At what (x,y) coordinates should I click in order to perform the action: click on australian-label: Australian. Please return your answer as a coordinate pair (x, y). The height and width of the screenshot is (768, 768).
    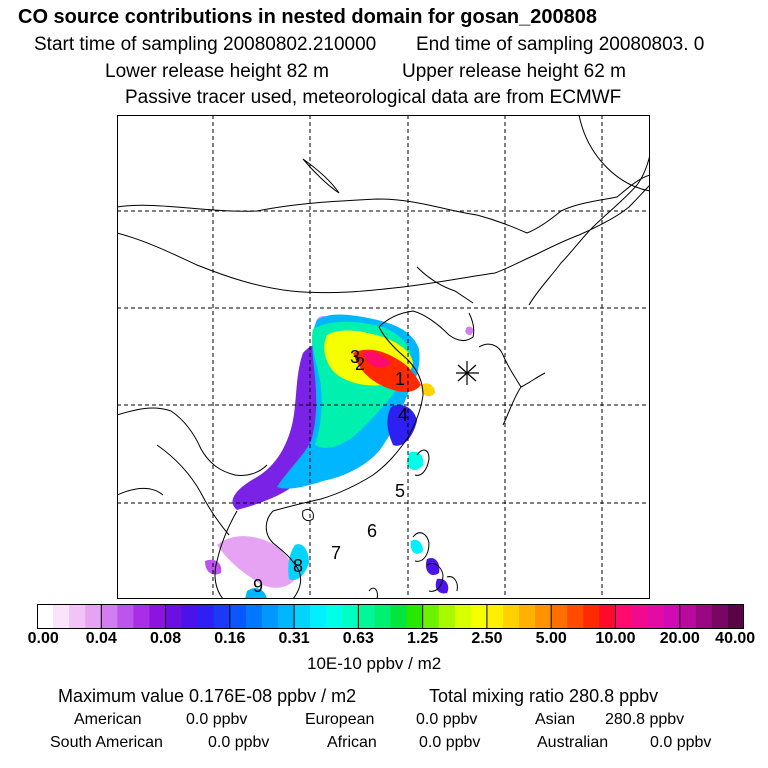
    Looking at the image, I should click on (573, 742).